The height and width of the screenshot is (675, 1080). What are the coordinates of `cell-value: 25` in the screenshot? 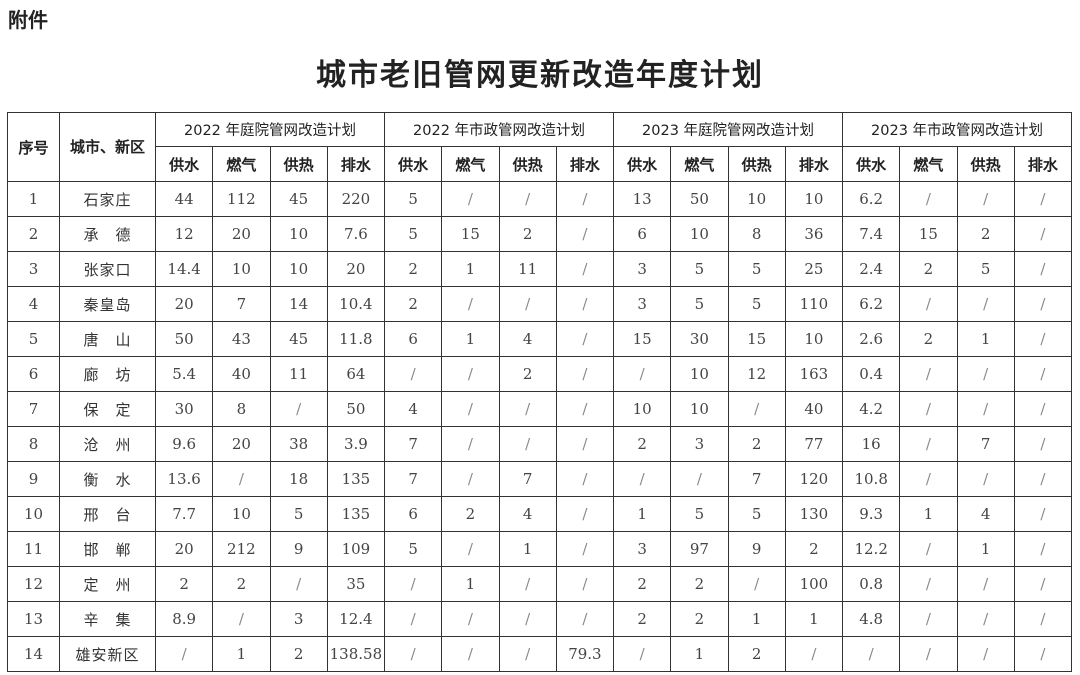 It's located at (814, 269).